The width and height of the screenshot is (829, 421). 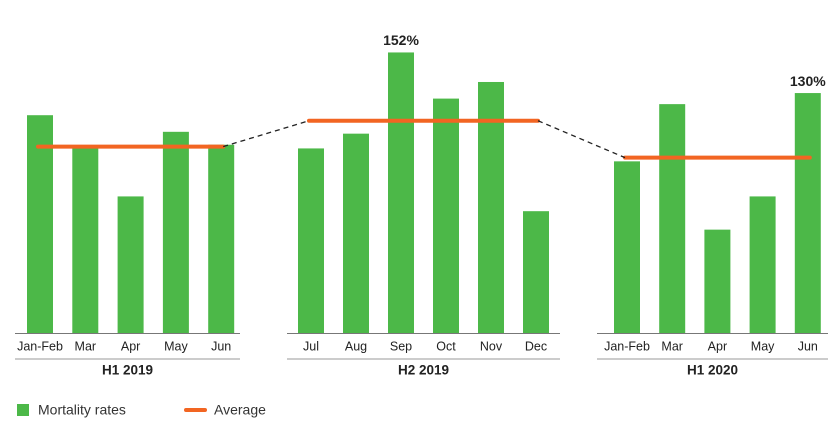 What do you see at coordinates (808, 81) in the screenshot?
I see `value-label: 130%` at bounding box center [808, 81].